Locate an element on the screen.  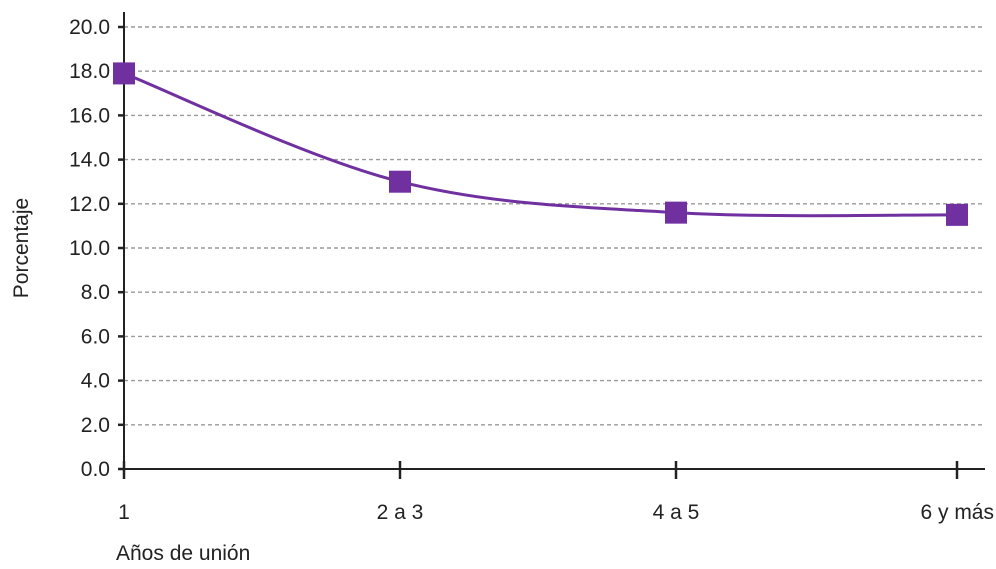
y-tick-label: 14.0 is located at coordinates (89, 160).